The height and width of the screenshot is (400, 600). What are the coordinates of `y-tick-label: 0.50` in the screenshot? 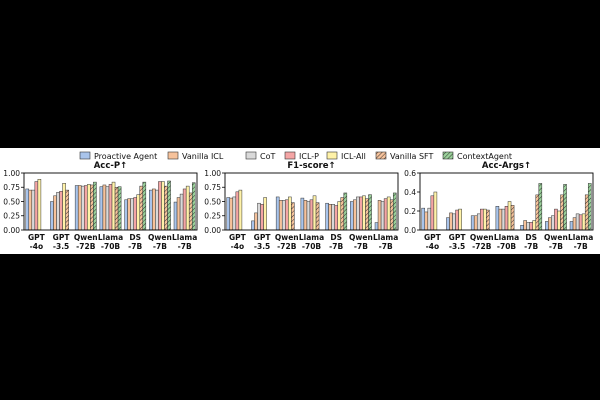 It's located at (212, 201).